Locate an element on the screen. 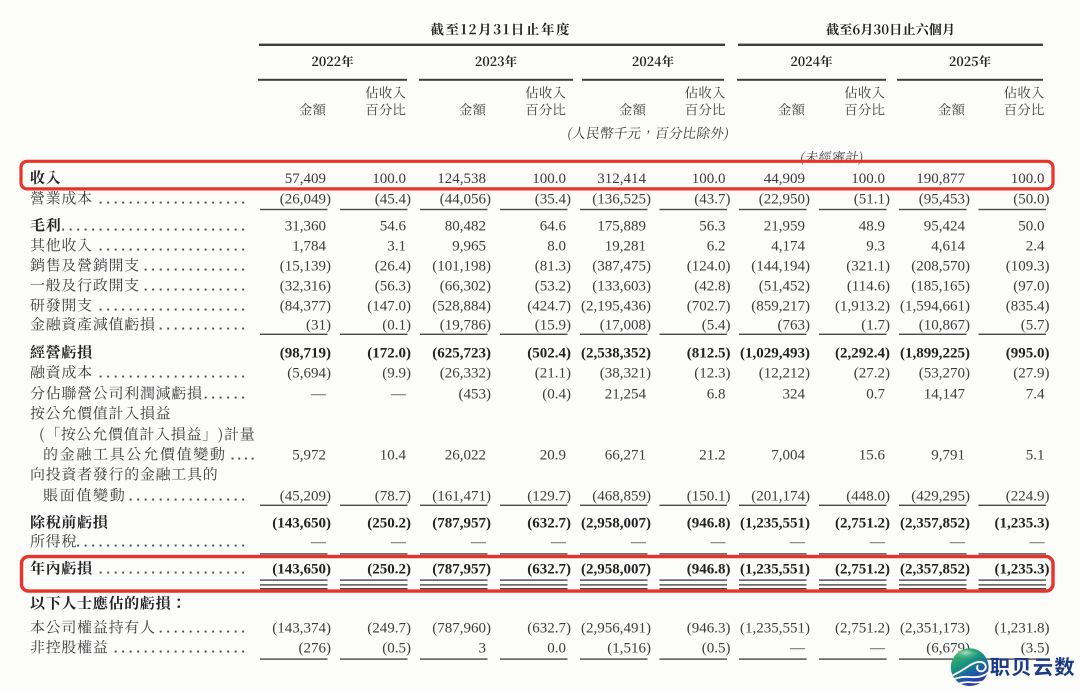 Image resolution: width=1080 pixels, height=691 pixels. svg-text: (0.1) is located at coordinates (396, 326).